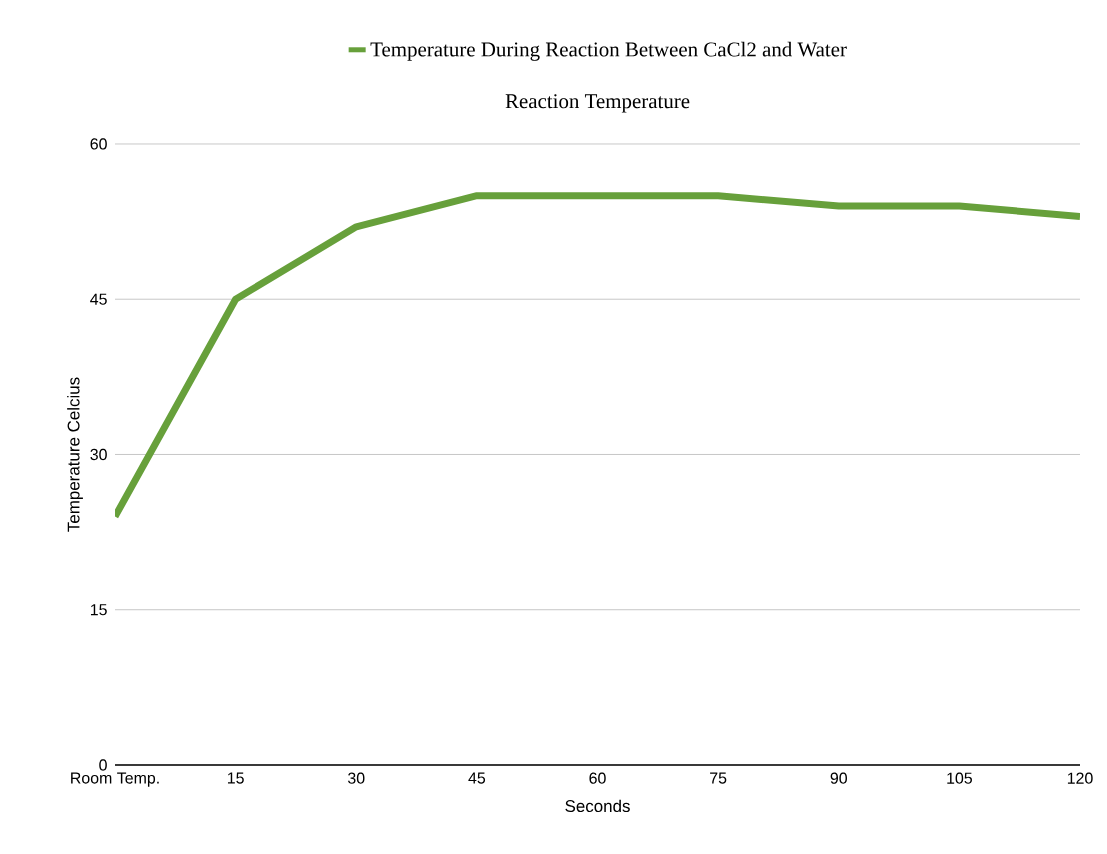  What do you see at coordinates (98, 610) in the screenshot?
I see `y-tick-label: 15` at bounding box center [98, 610].